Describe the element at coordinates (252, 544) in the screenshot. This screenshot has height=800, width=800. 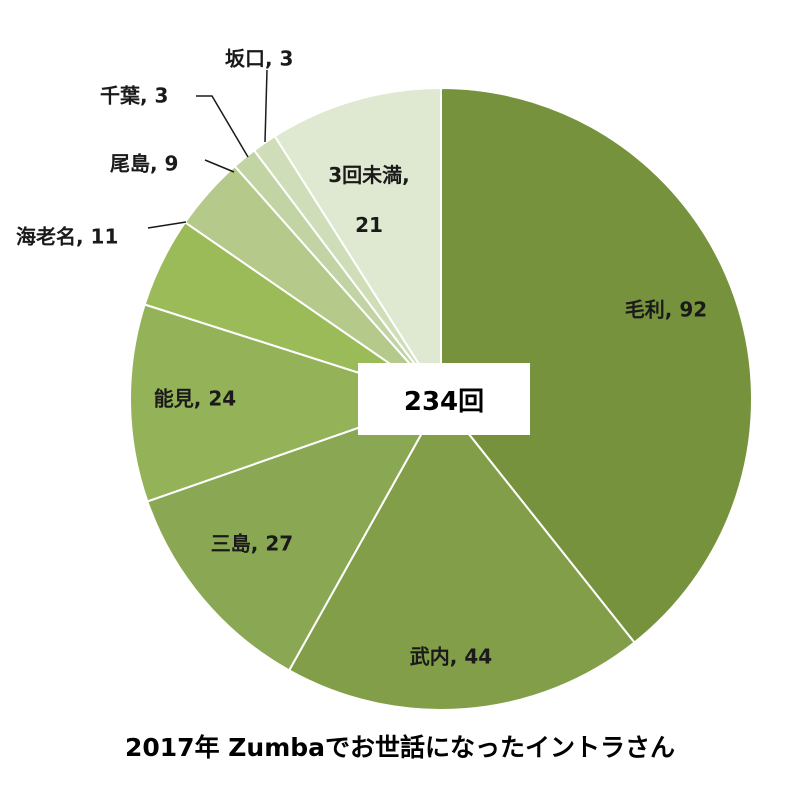
I see `slice-label: 三島, 27` at that location.